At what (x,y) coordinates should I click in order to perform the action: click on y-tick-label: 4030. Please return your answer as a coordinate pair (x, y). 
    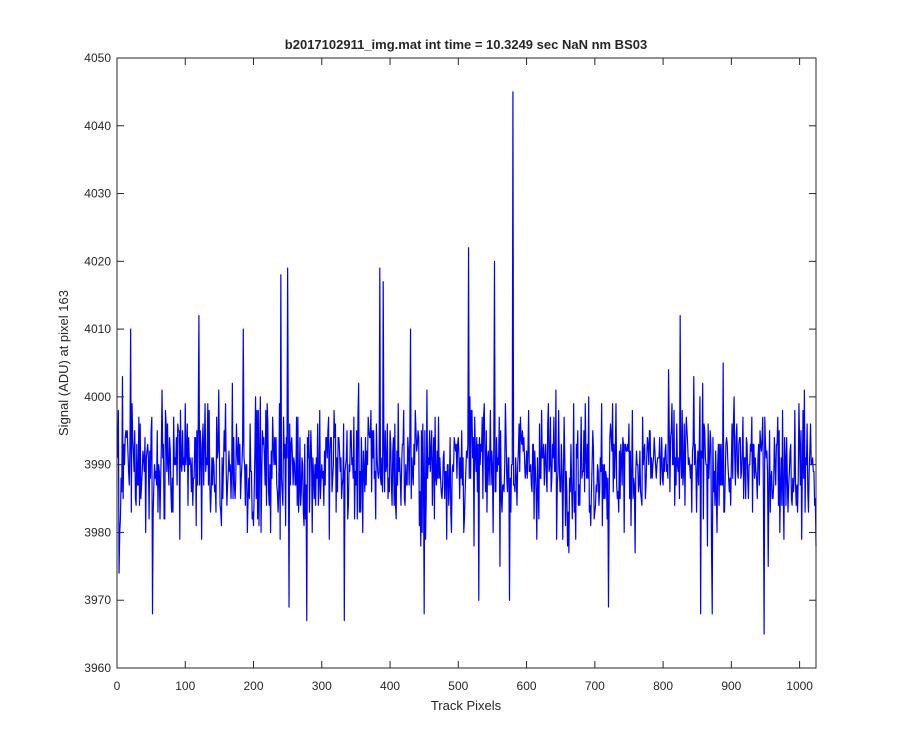
    Looking at the image, I should click on (97, 194).